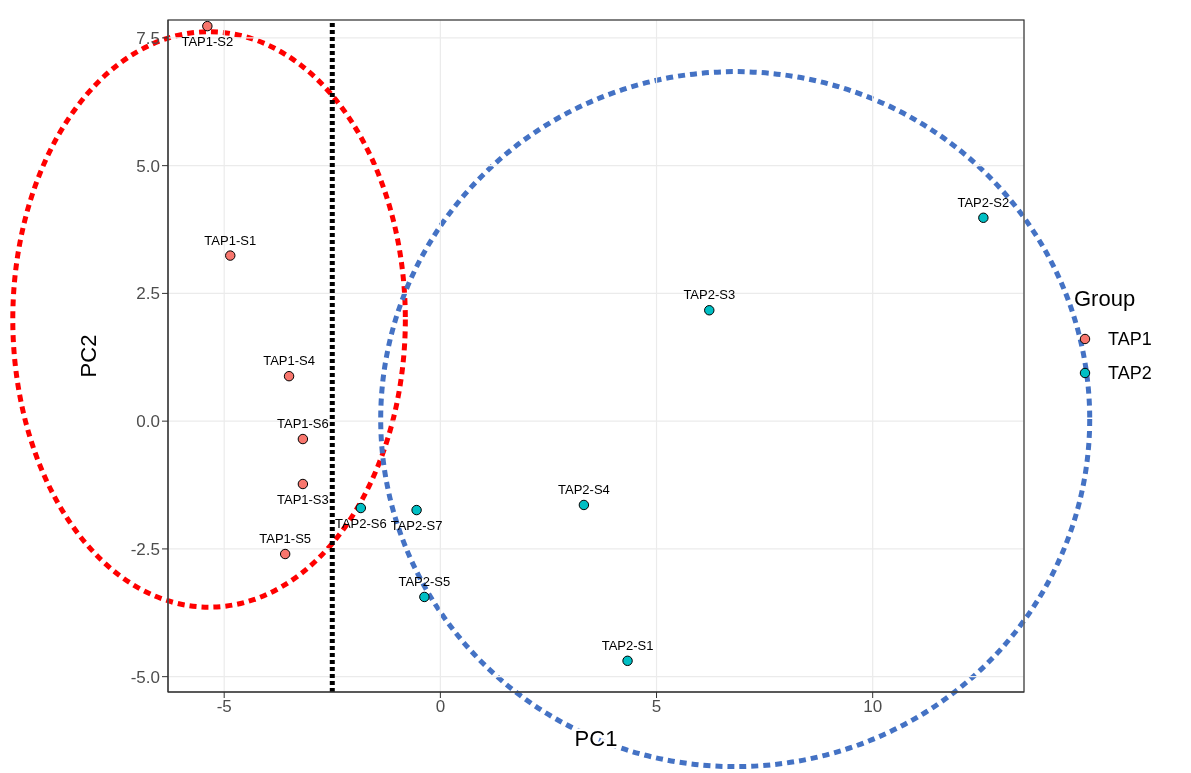  I want to click on y-tick-label: 2.5, so click(148, 294).